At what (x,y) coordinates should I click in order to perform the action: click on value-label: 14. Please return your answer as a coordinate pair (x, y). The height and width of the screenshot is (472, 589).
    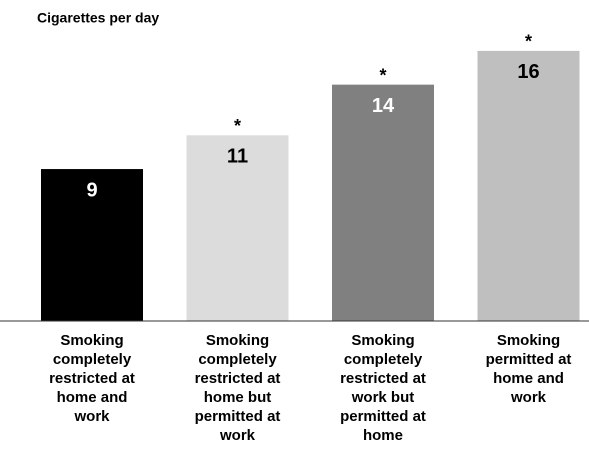
    Looking at the image, I should click on (383, 106).